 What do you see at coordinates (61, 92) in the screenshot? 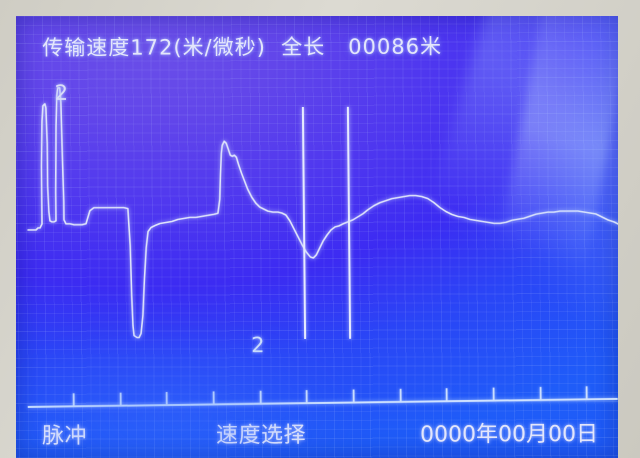
I see `marker-label-top: 2` at bounding box center [61, 92].